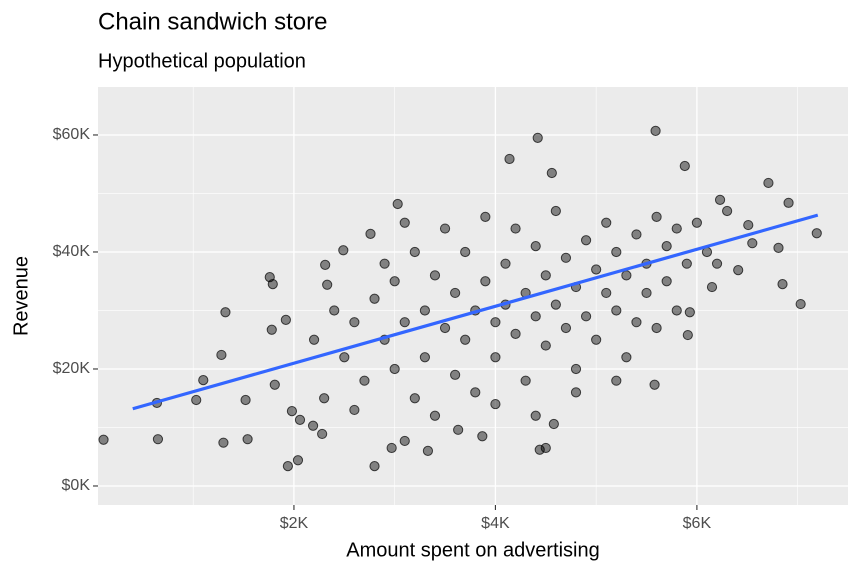 Image resolution: width=864 pixels, height=576 pixels. I want to click on x-axis-title: Amount spent on advertising, so click(473, 550).